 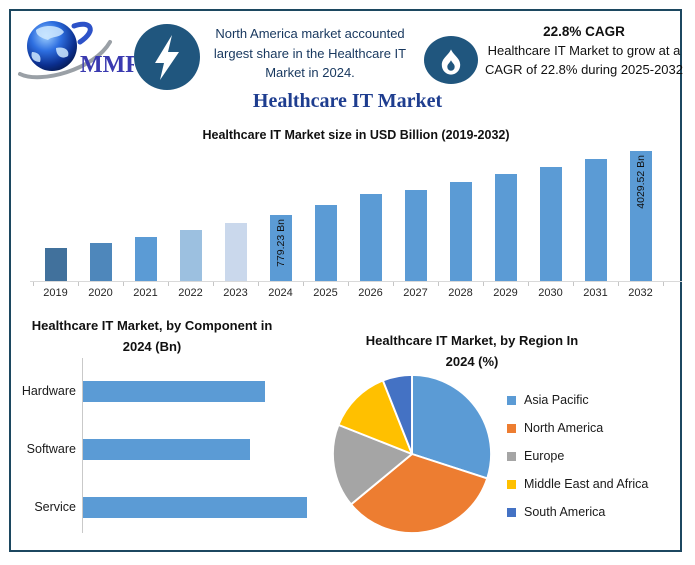 What do you see at coordinates (166, 449) in the screenshot?
I see `component-bar-software` at bounding box center [166, 449].